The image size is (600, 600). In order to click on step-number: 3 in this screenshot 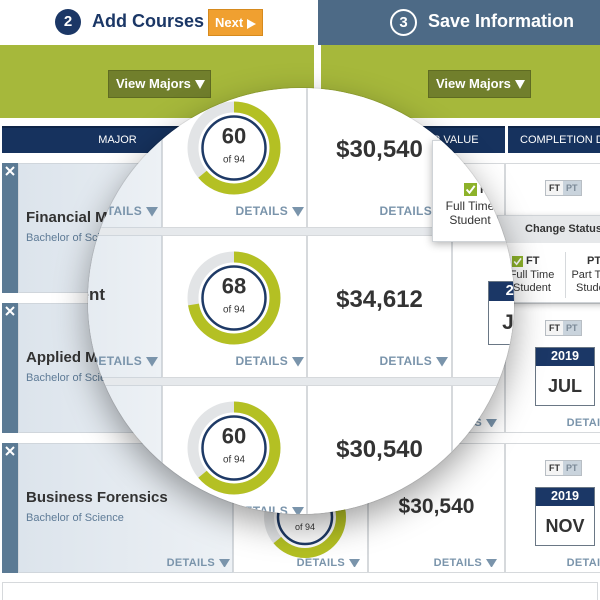, I will do `click(403, 22)`.